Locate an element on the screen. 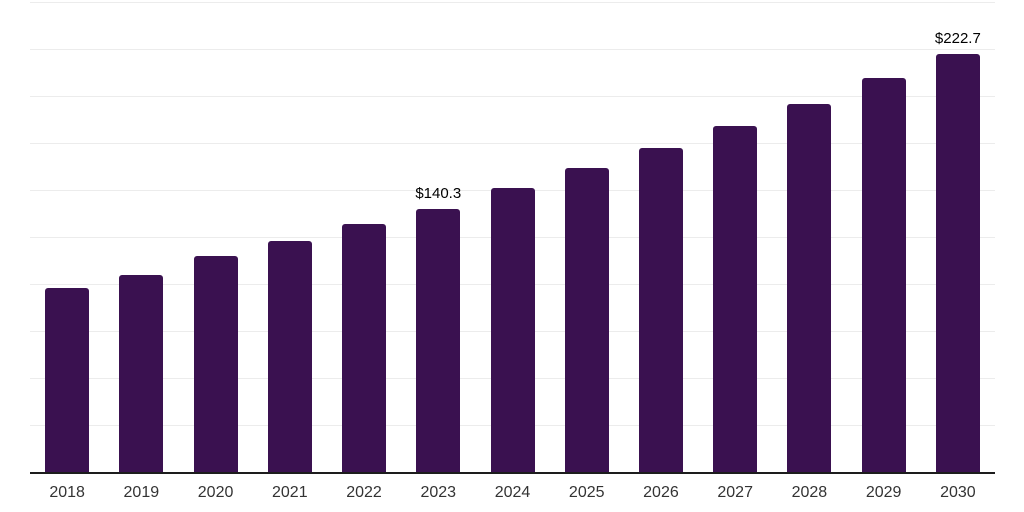 Image resolution: width=1024 pixels, height=512 pixels. x-tick-label: 2028 is located at coordinates (809, 492).